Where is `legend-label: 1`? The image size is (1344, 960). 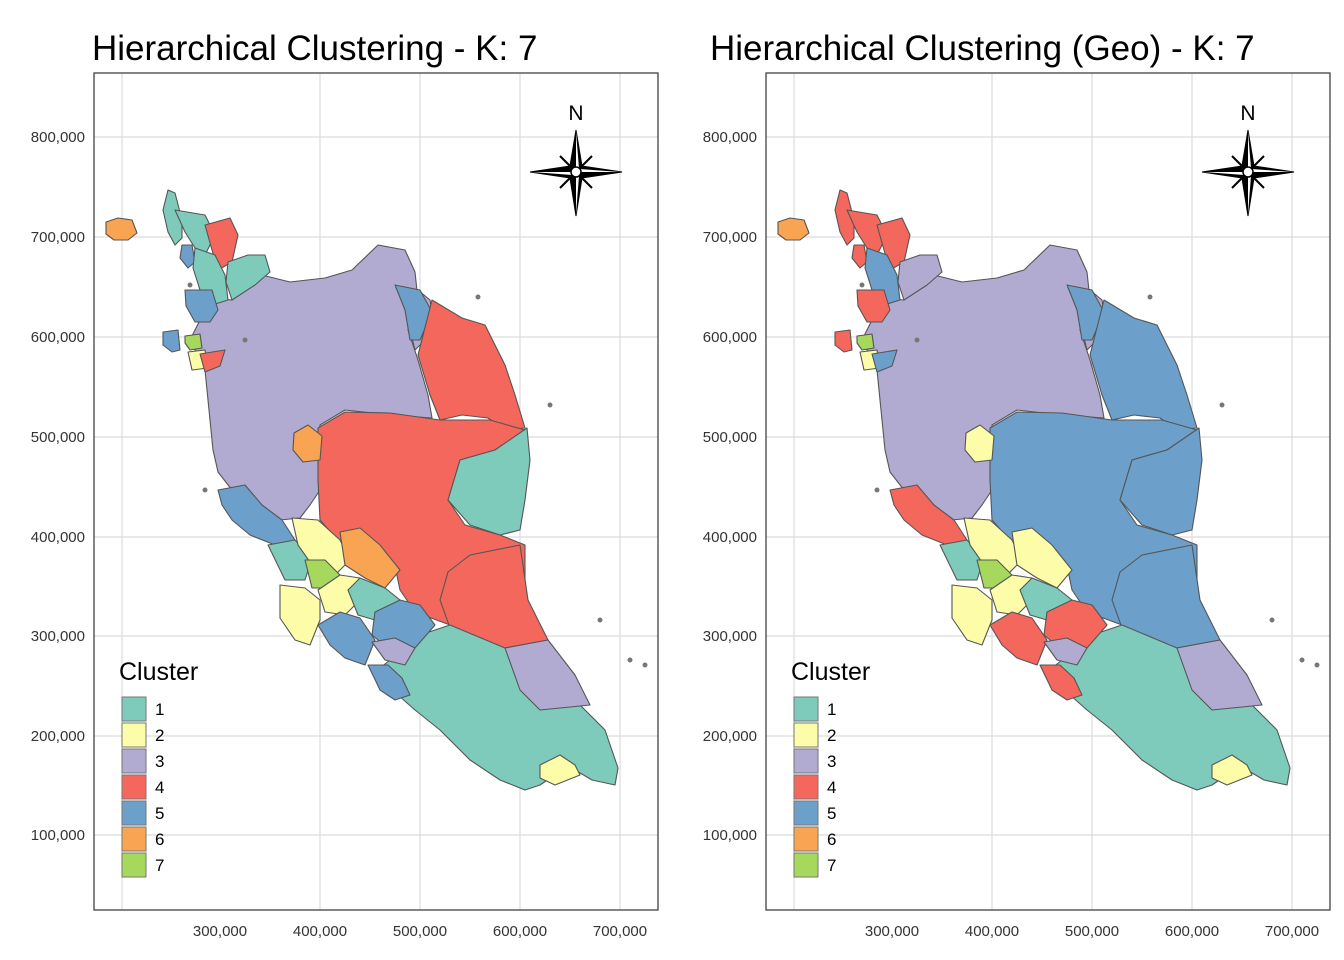
legend-label: 1 is located at coordinates (831, 709).